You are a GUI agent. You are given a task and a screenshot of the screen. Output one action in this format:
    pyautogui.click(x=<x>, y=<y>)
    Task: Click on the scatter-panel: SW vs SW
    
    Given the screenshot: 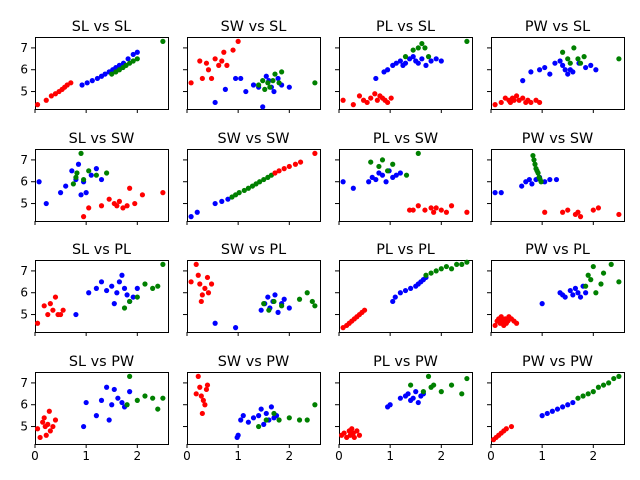 What is the action you would take?
    pyautogui.click(x=252, y=178)
    